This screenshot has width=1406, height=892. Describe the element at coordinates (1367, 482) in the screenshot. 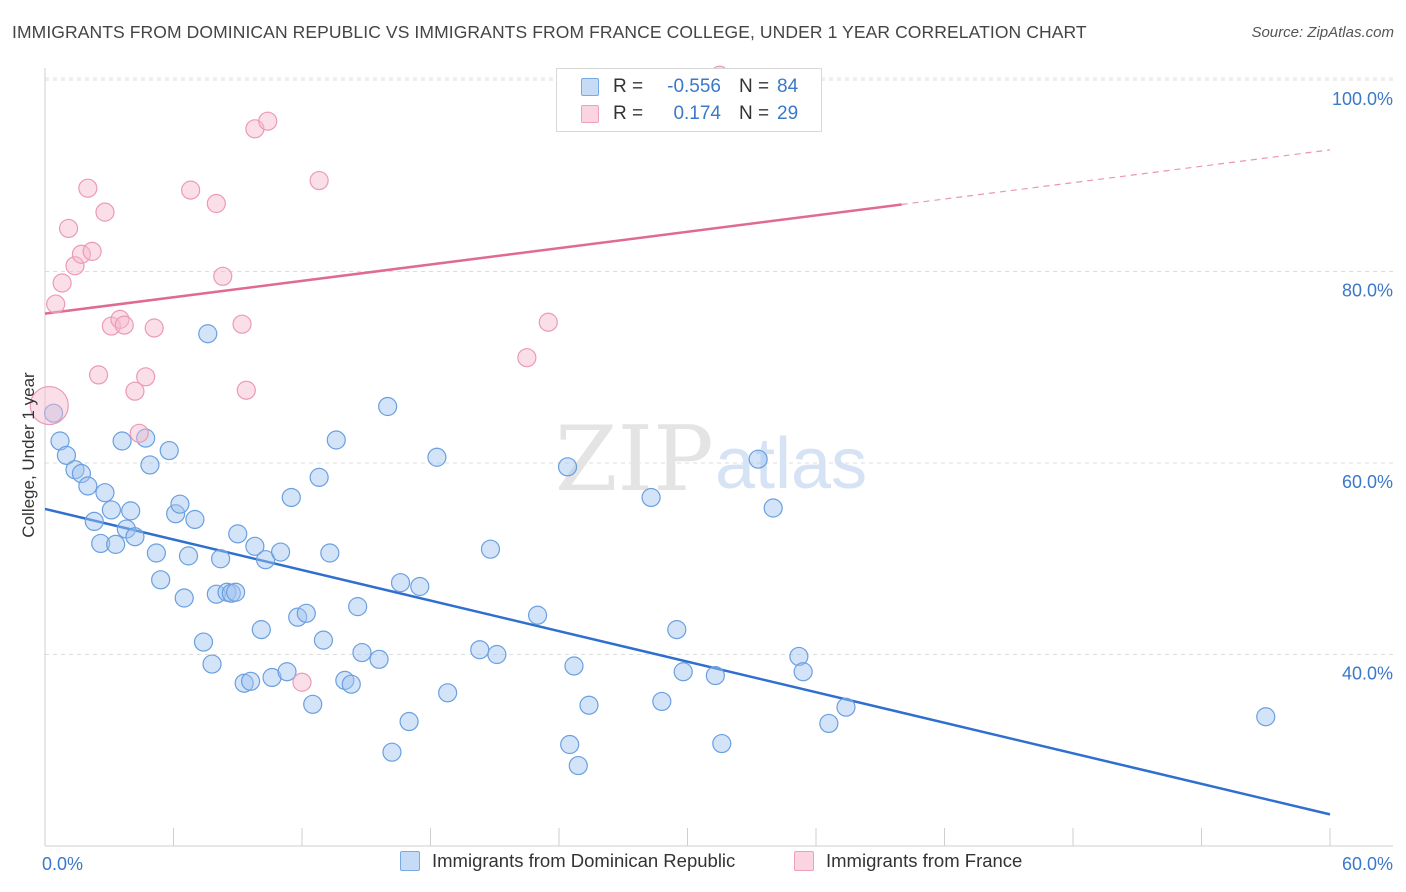

I see `y-tick-label: 60.0%` at that location.